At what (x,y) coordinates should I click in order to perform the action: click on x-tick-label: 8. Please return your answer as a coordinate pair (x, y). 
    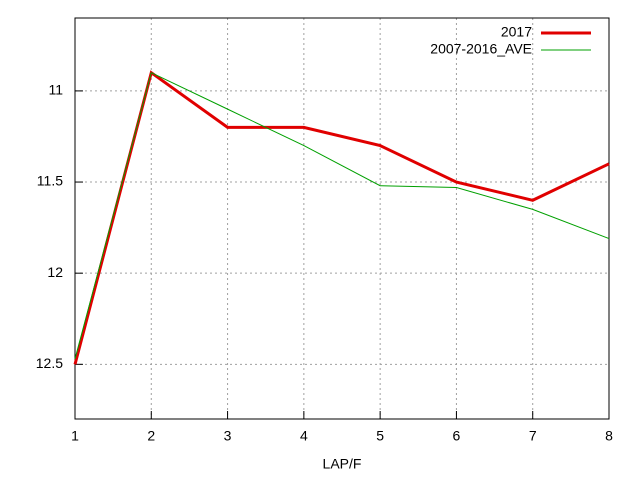
    Looking at the image, I should click on (609, 436).